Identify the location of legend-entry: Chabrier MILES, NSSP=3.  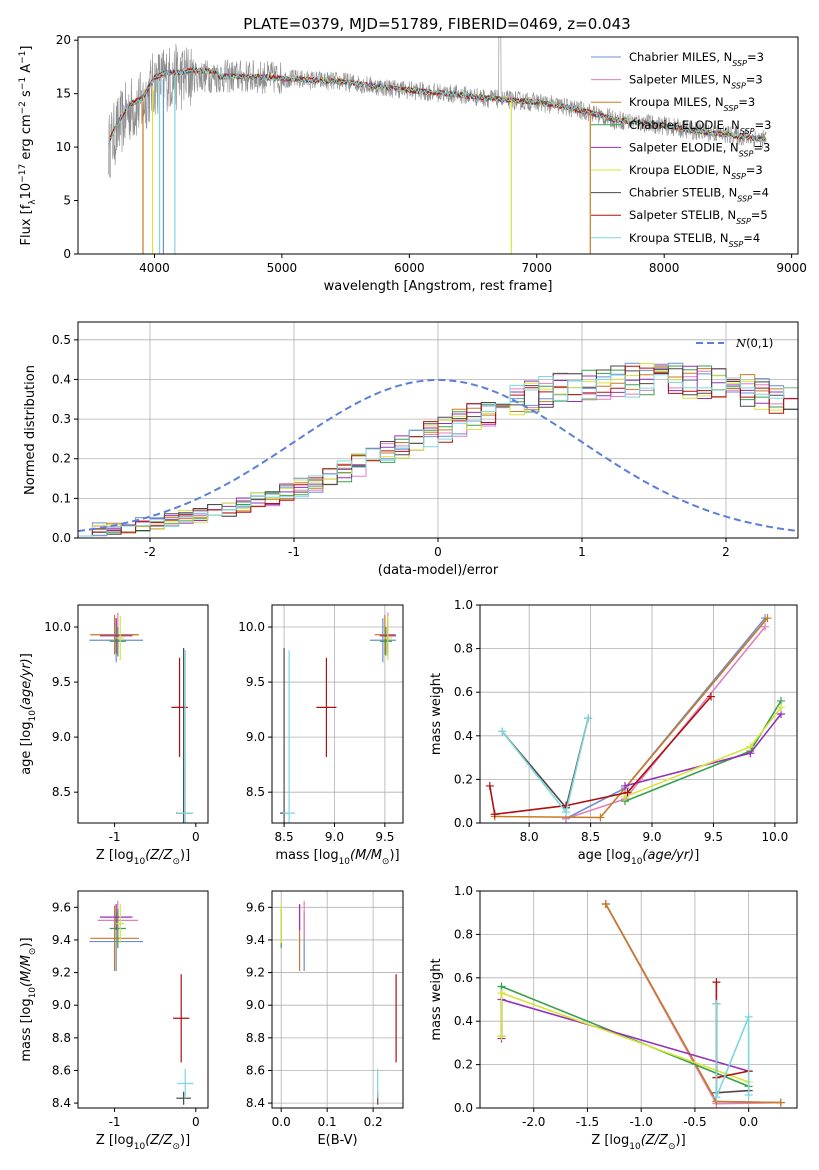
(696, 59).